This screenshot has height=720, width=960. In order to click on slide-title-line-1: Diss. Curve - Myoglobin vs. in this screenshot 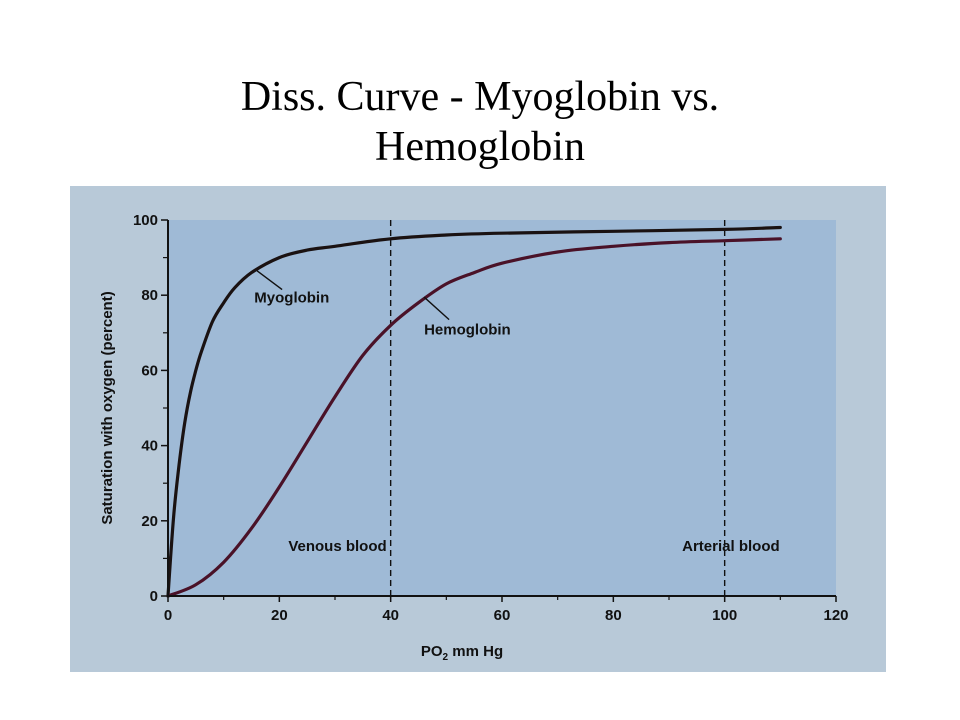, I will do `click(480, 97)`.